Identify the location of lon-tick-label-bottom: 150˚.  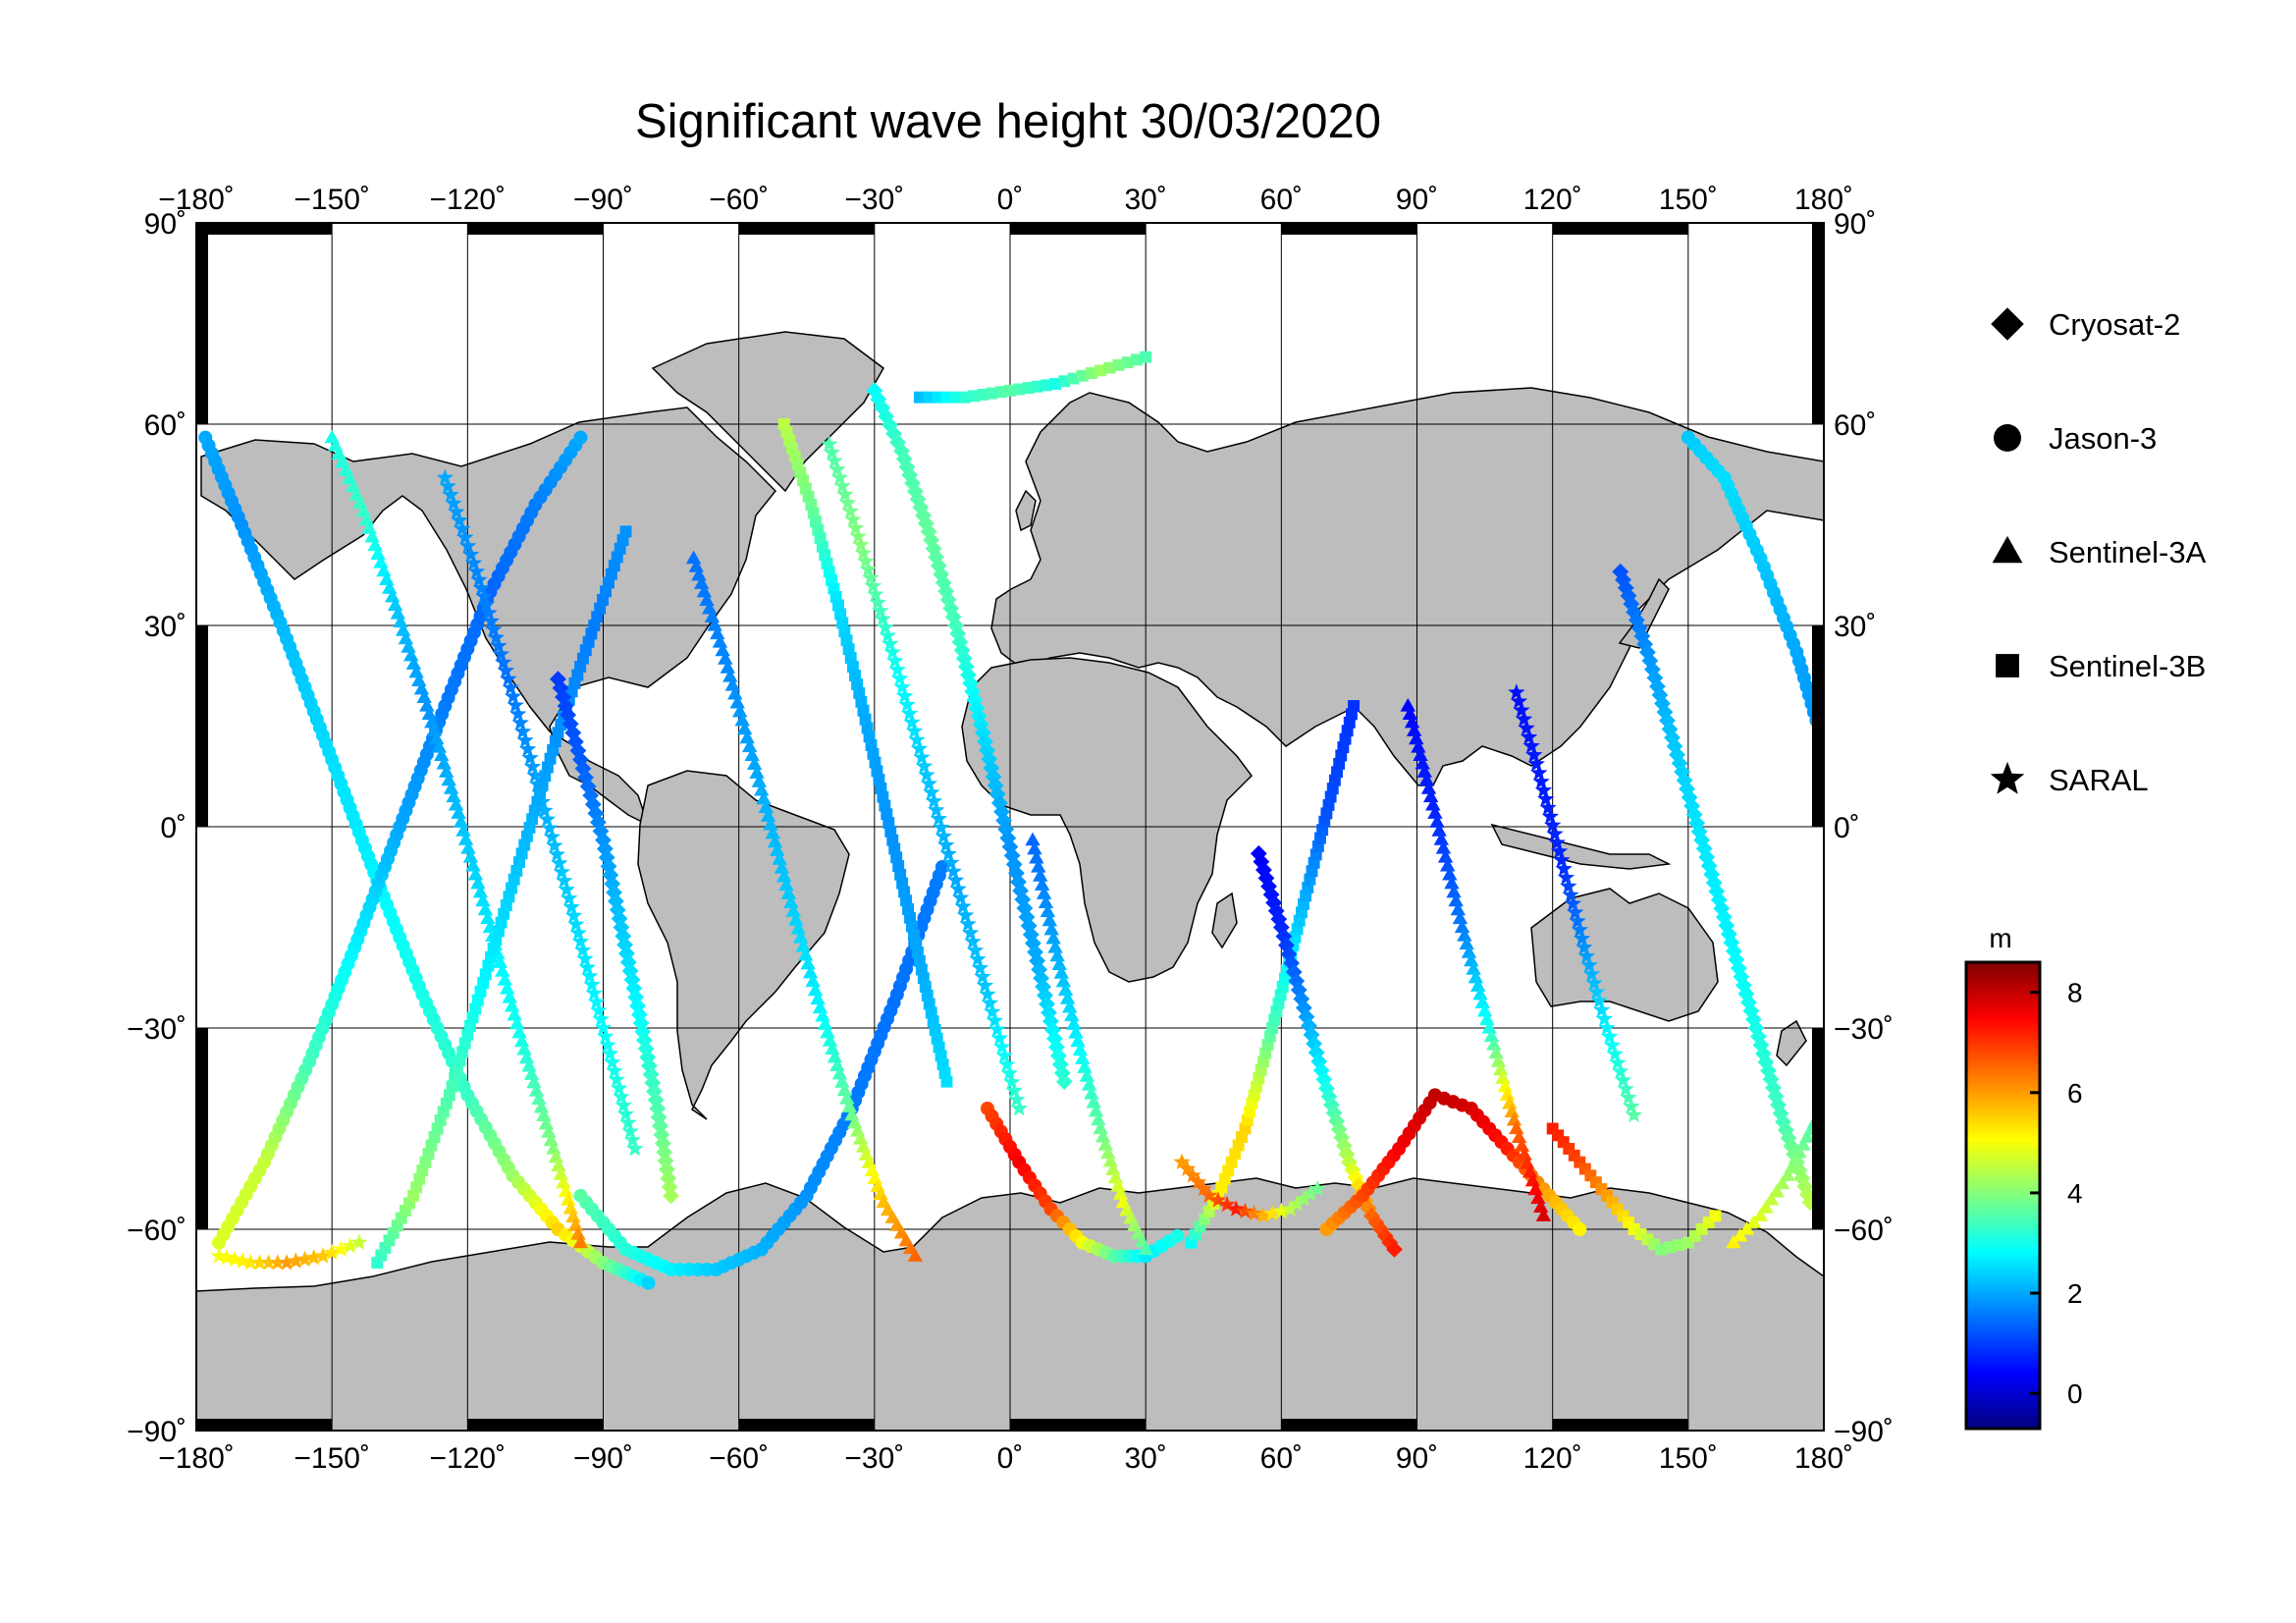
(1688, 1458).